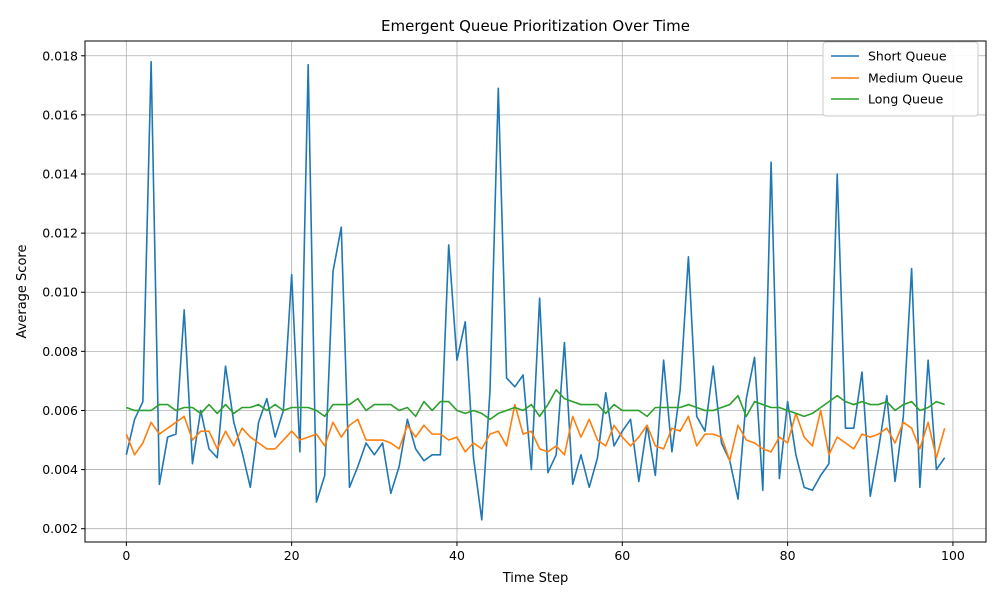 The image size is (1000, 600). I want to click on x-tick-label: 80, so click(788, 555).